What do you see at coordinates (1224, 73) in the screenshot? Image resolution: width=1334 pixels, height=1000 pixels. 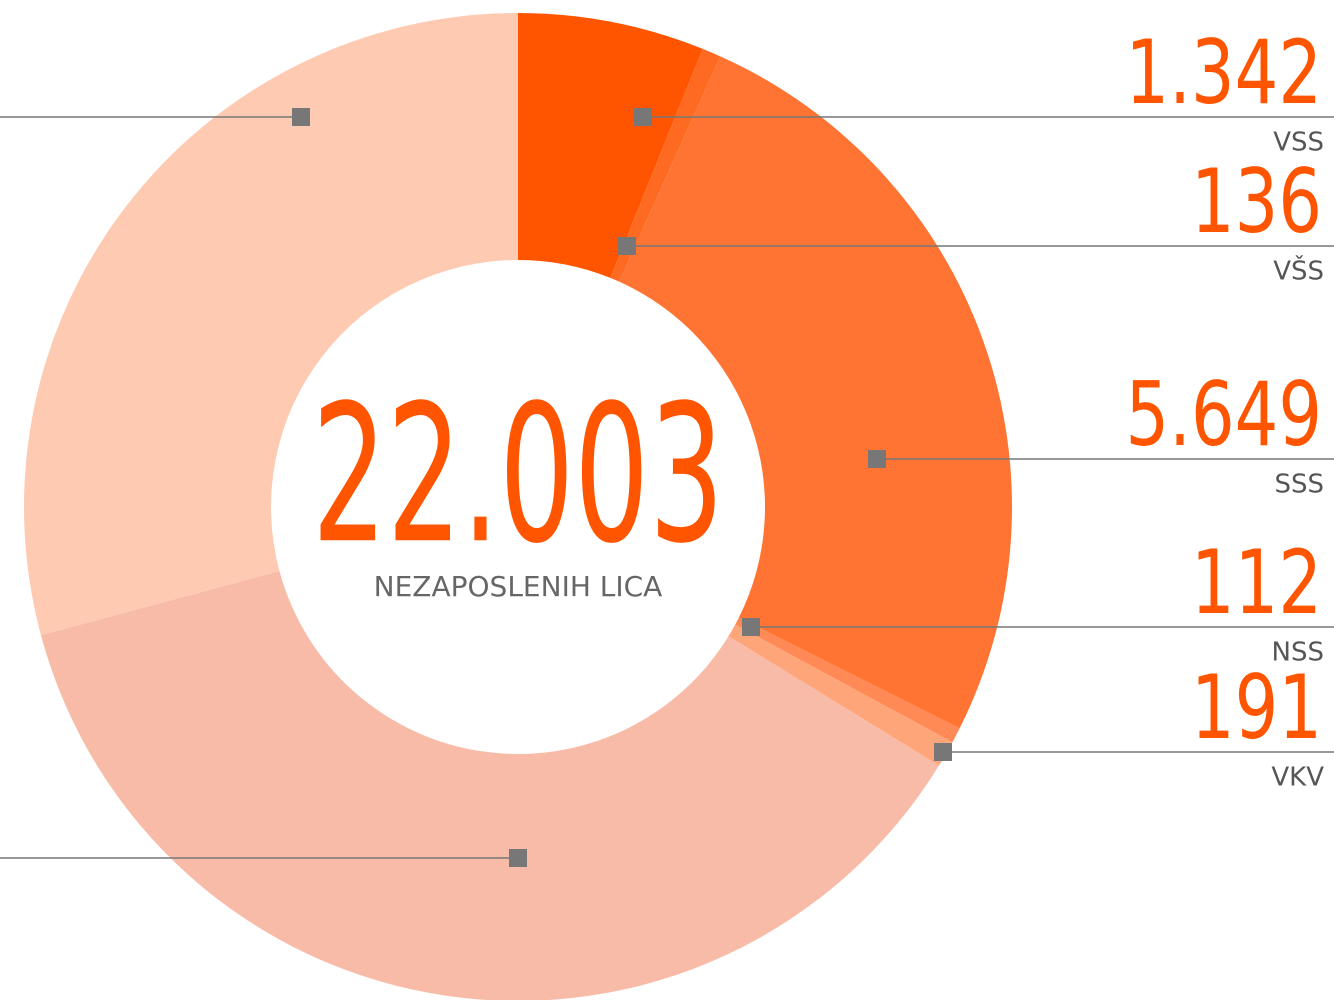 I see `value-label: 1.342` at bounding box center [1224, 73].